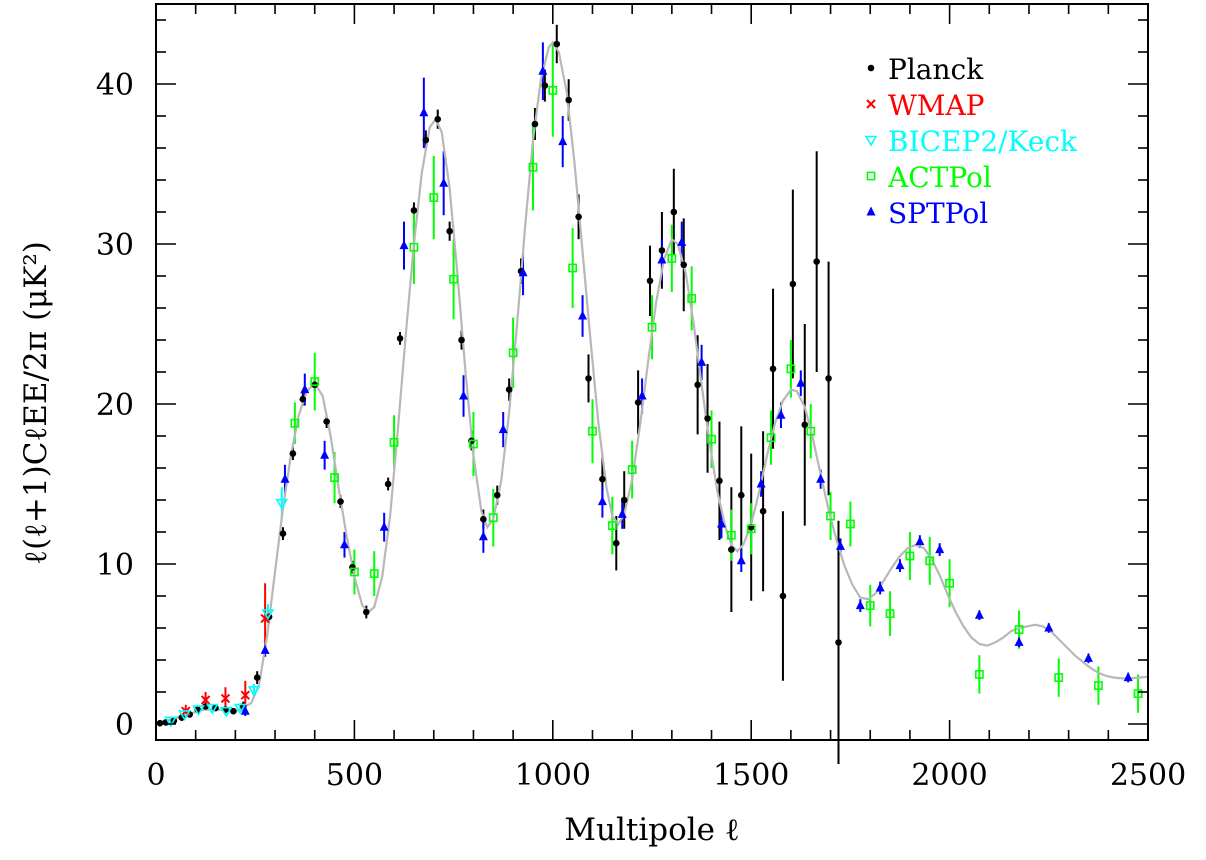  I want to click on legend-actpol-marker, so click(871, 176).